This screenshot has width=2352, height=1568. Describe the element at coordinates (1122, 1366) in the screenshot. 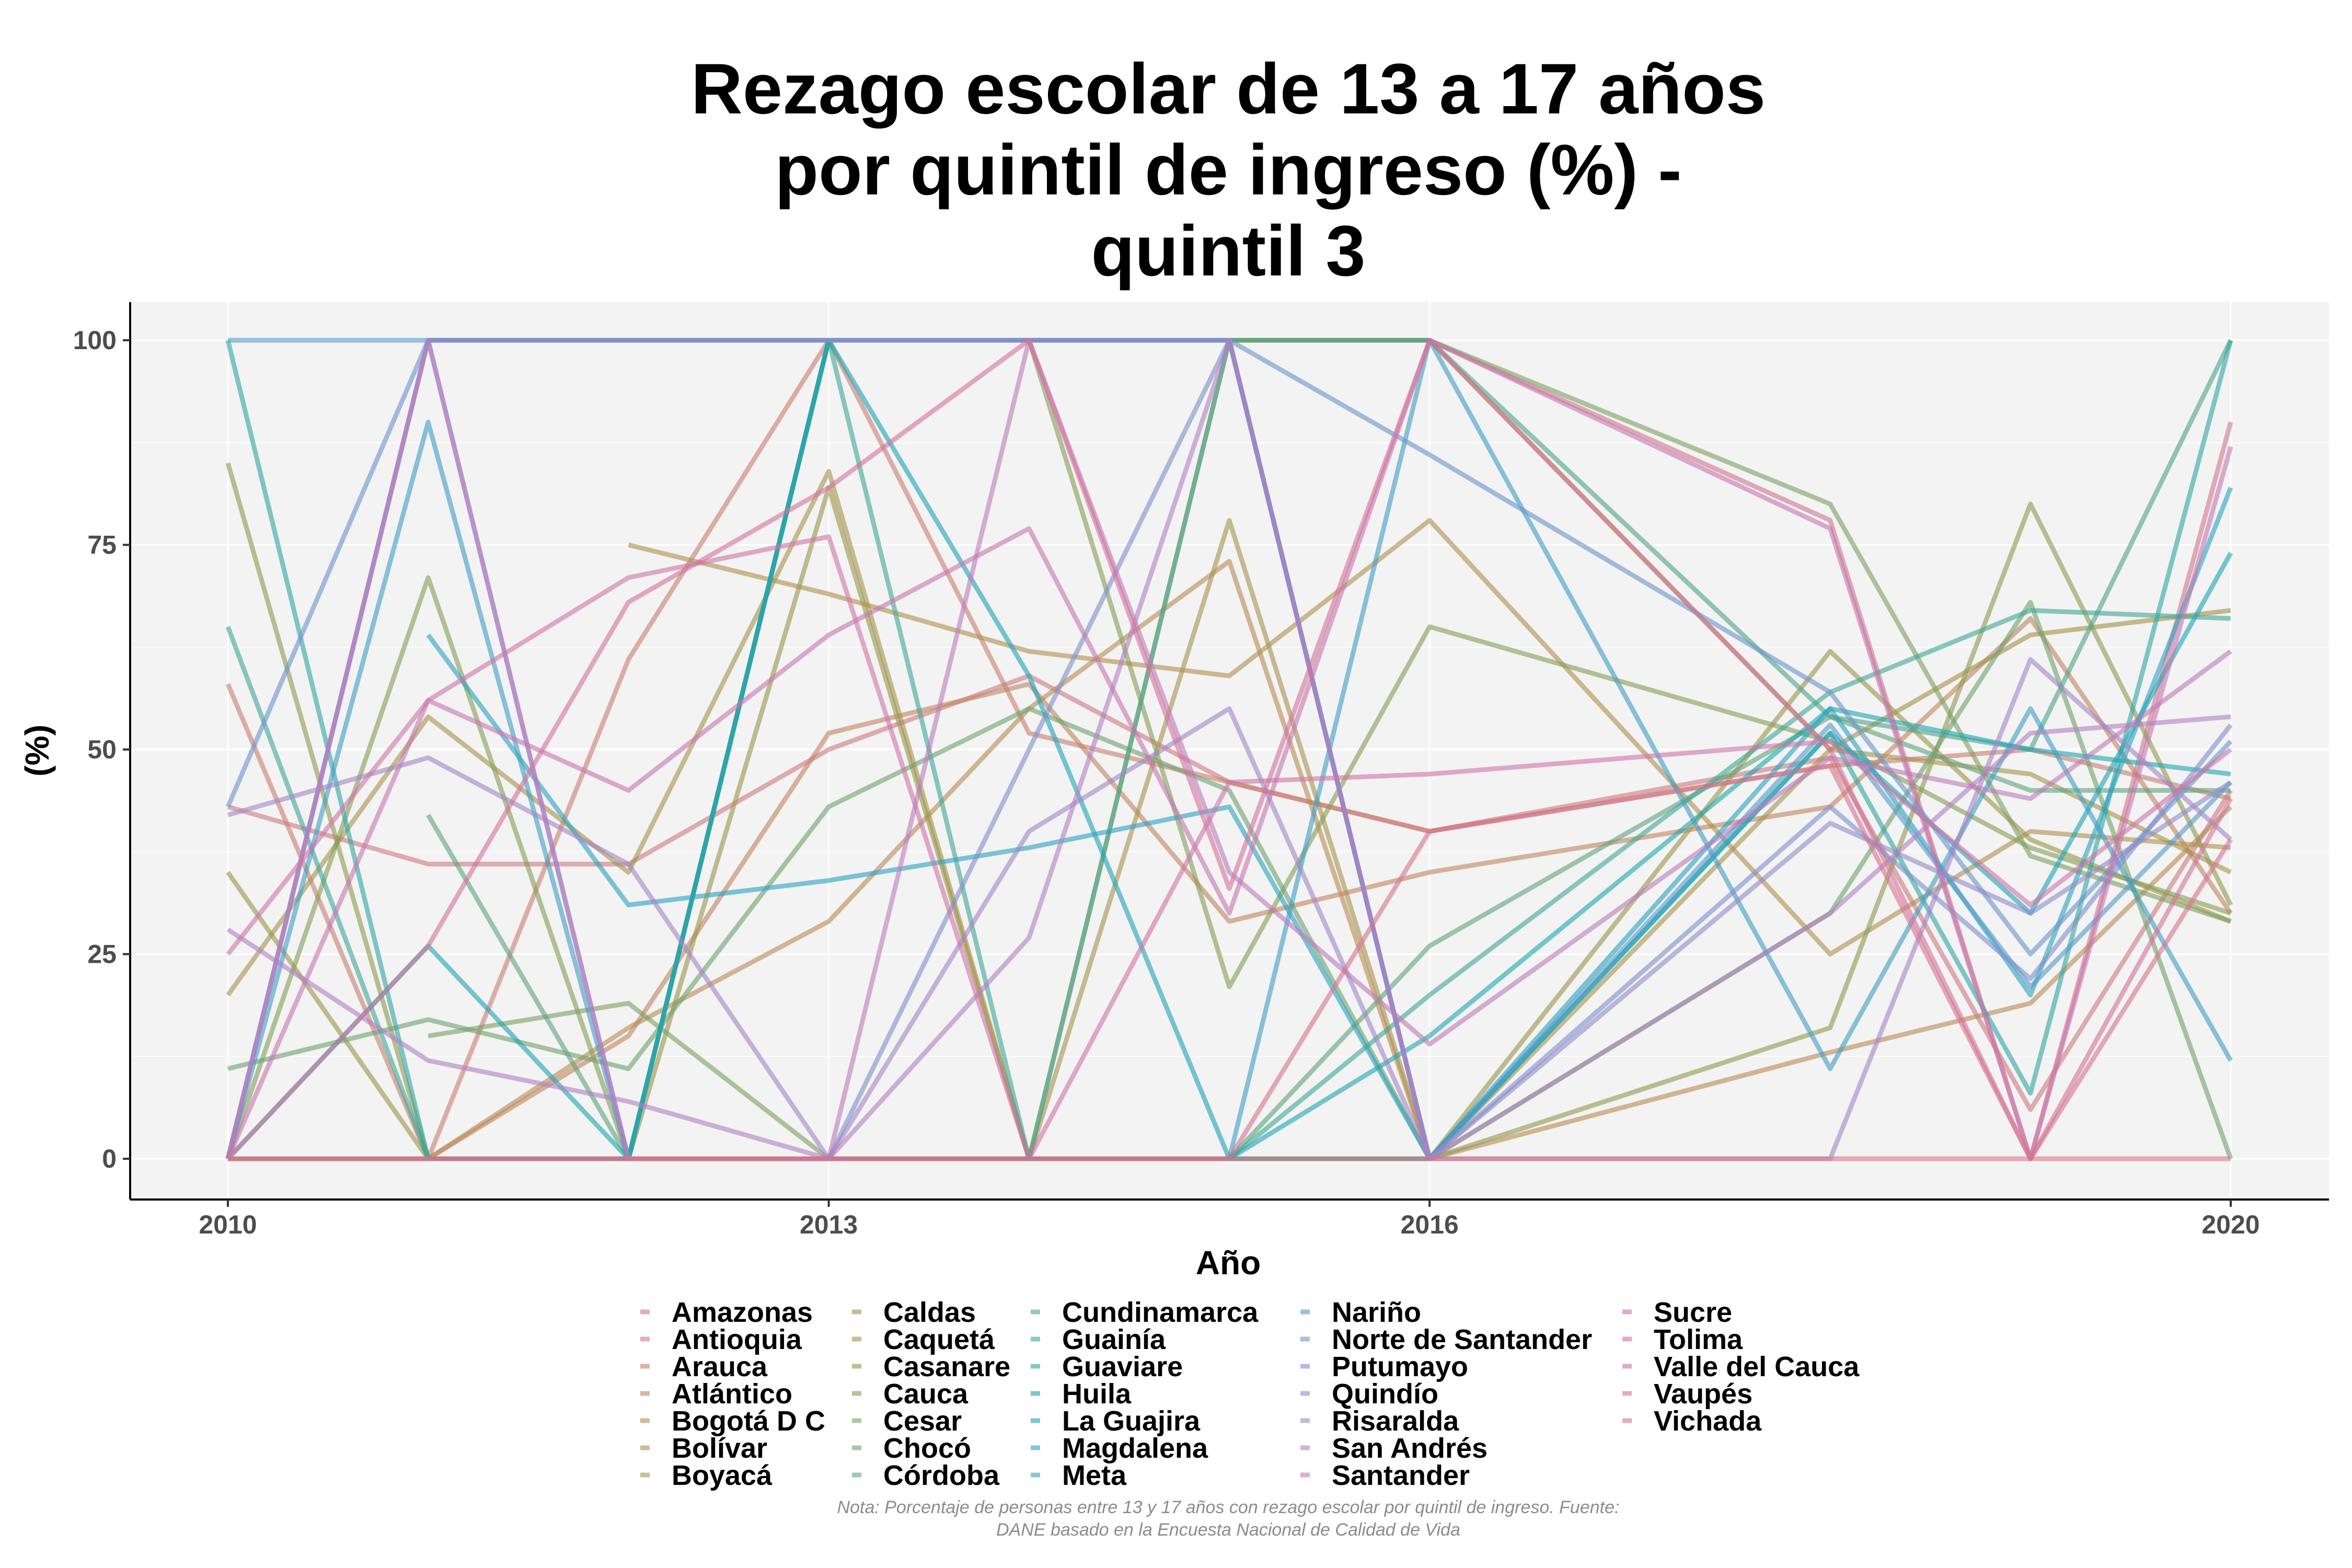

I see `legend-label: Guaviare` at that location.